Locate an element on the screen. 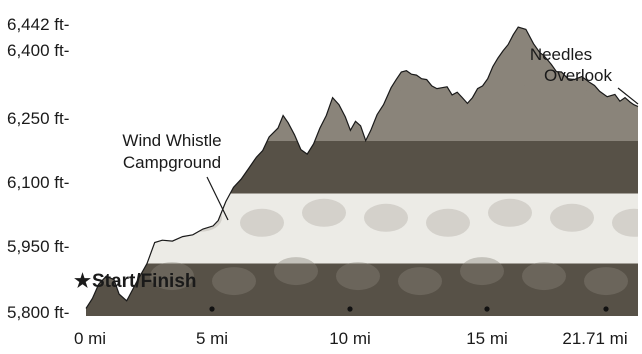 Image resolution: width=642 pixels, height=354 pixels. x-tick-label: 0 mi is located at coordinates (90, 338).